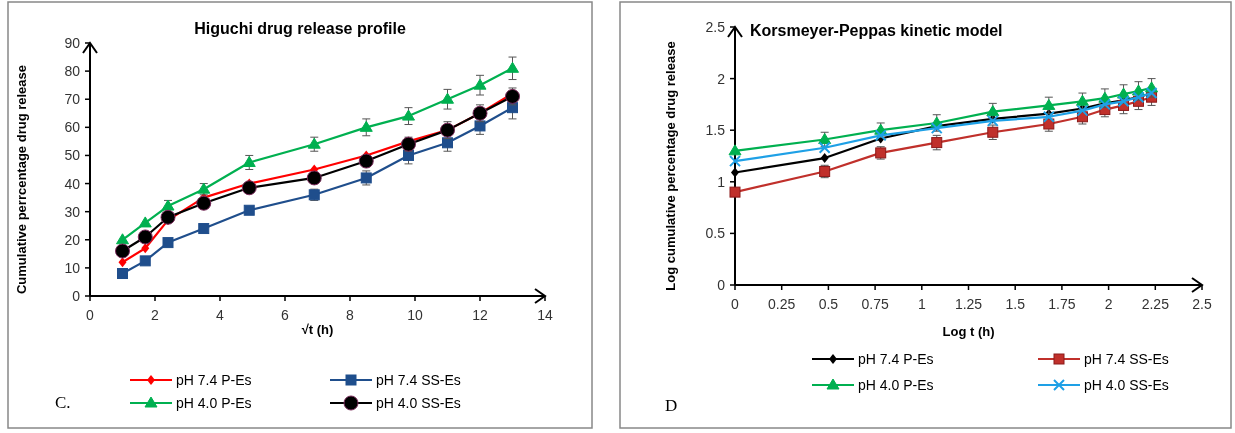 This screenshot has height=433, width=1235. I want to click on y-tick-label: 20, so click(72, 239).